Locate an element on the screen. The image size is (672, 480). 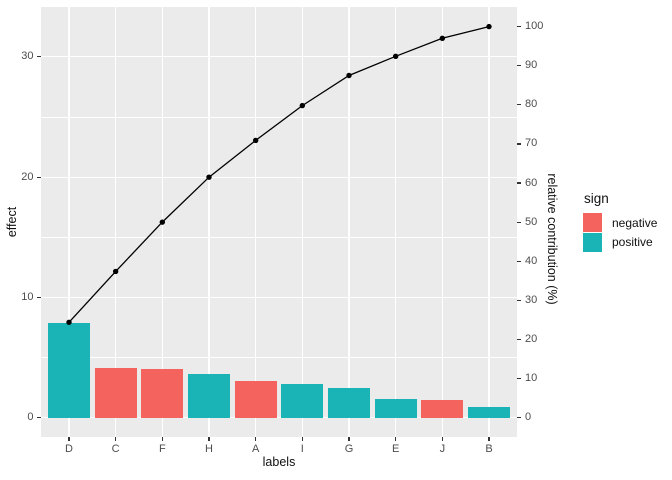
x-tick-label: A is located at coordinates (255, 448).